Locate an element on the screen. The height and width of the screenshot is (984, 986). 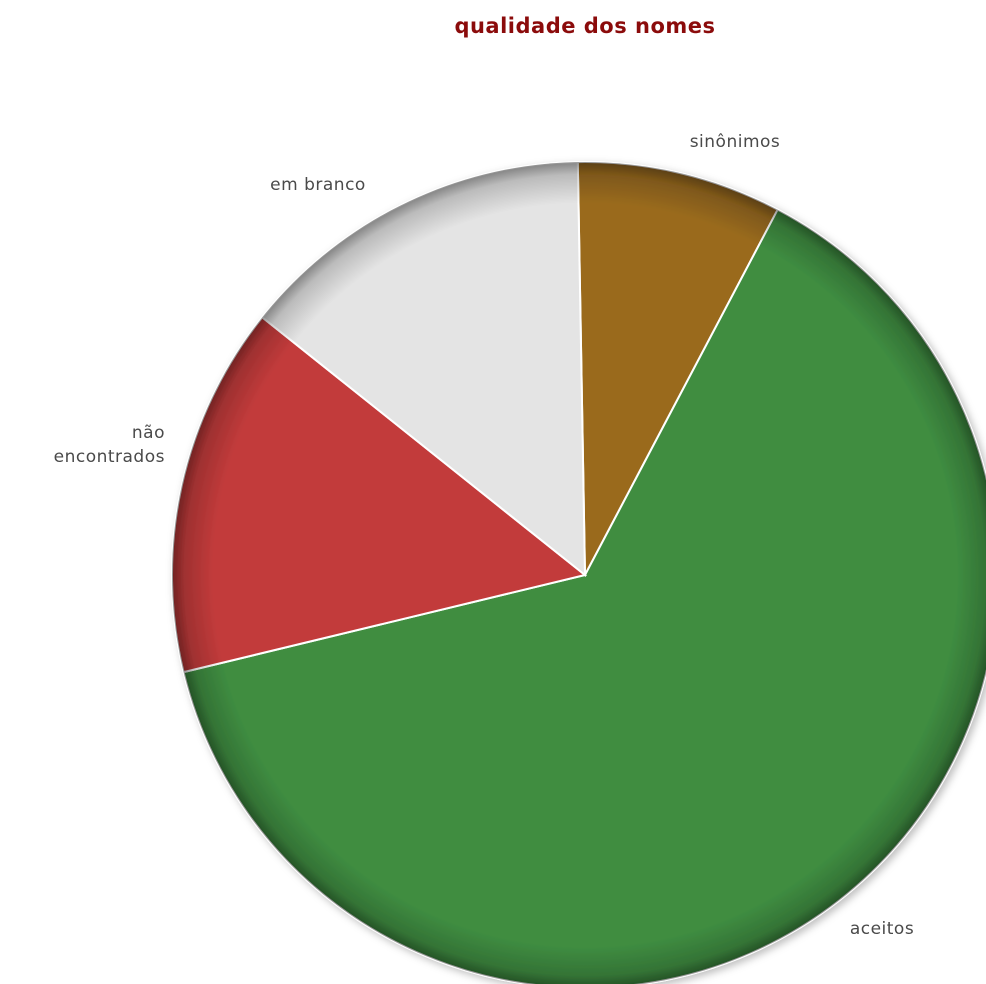
slice-label-não-encontrados: não encontrados is located at coordinates (109, 445).